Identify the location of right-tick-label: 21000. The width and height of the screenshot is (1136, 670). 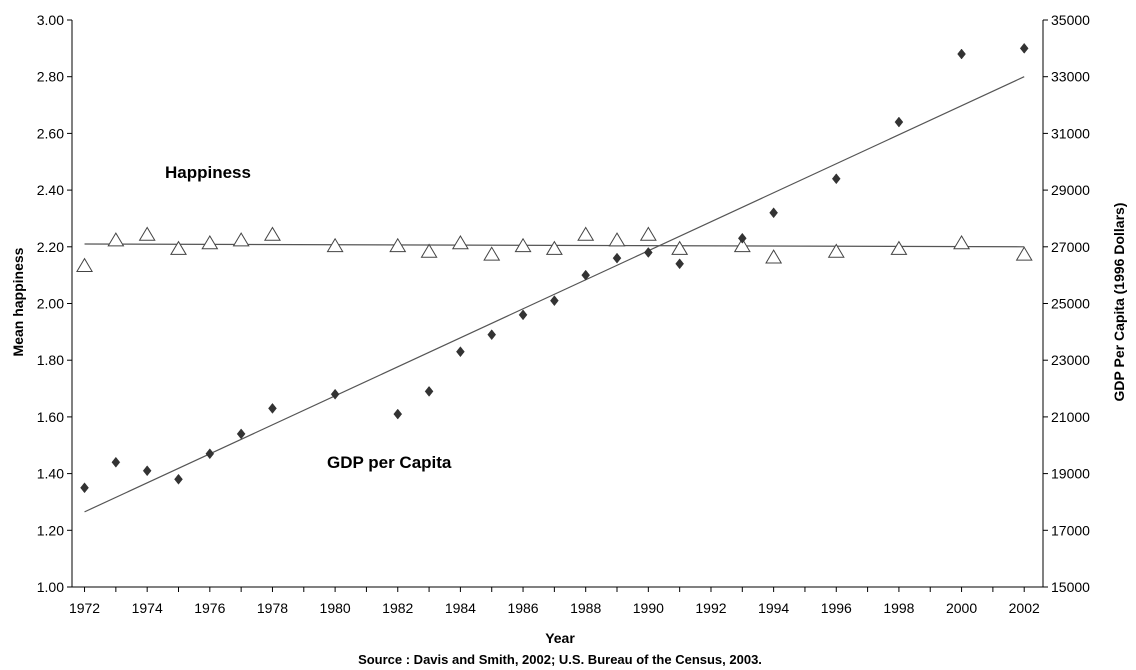
(1070, 417).